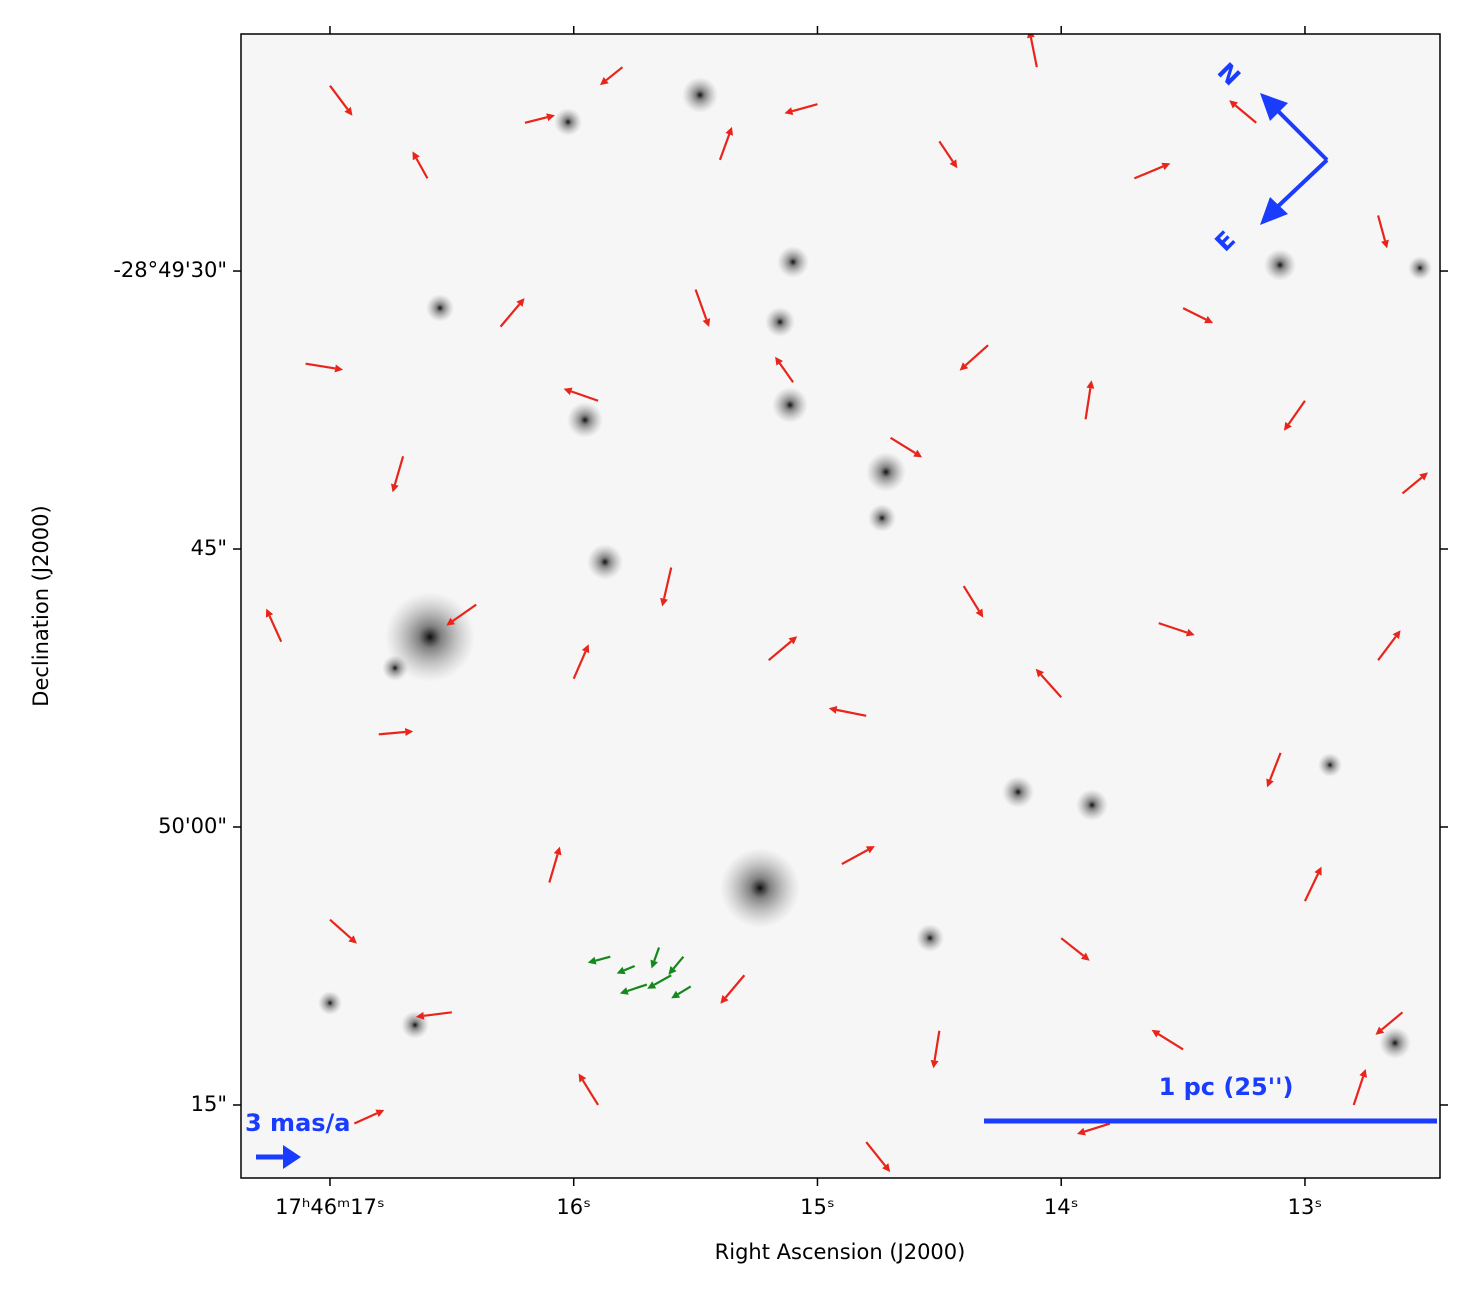  I want to click on compass-east-line, so click(1299, 186).